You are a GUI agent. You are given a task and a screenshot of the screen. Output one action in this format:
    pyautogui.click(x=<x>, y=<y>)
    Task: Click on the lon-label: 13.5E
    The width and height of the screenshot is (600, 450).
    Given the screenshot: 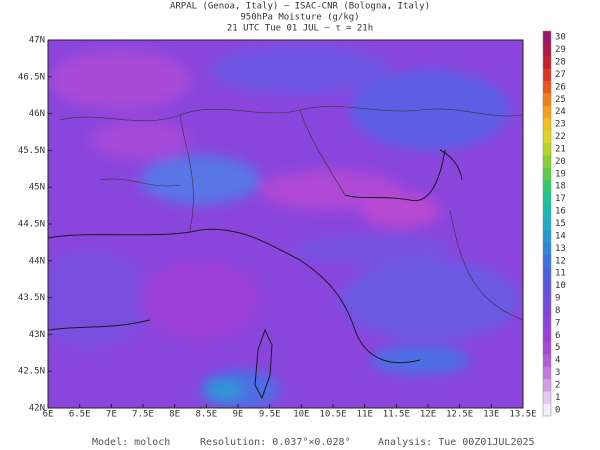 What is the action you would take?
    pyautogui.click(x=522, y=415)
    